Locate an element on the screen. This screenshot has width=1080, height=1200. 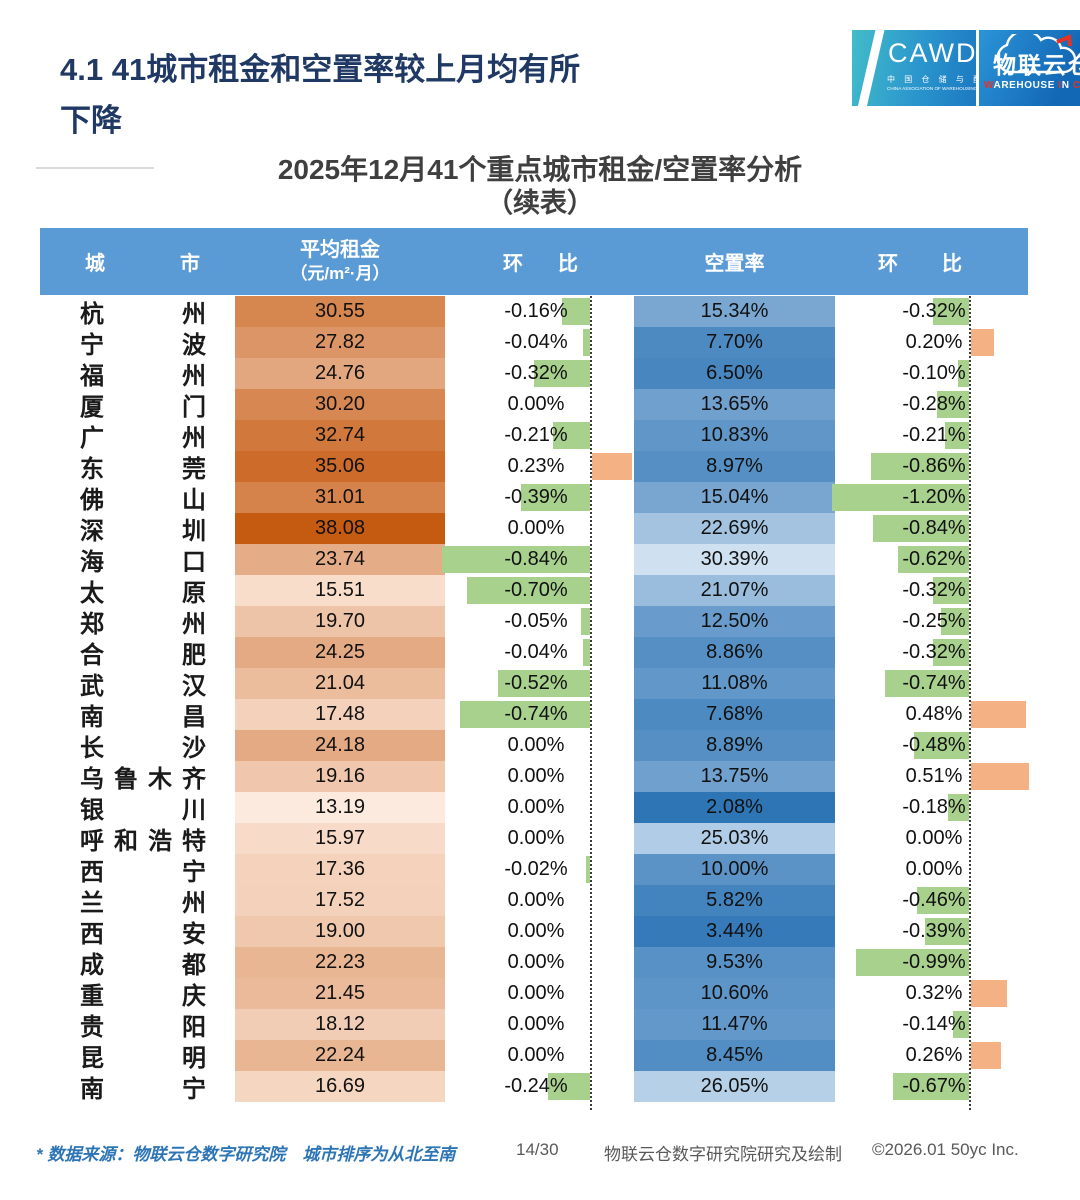
vacancy-mom-value: 0.26% is located at coordinates (934, 1055).